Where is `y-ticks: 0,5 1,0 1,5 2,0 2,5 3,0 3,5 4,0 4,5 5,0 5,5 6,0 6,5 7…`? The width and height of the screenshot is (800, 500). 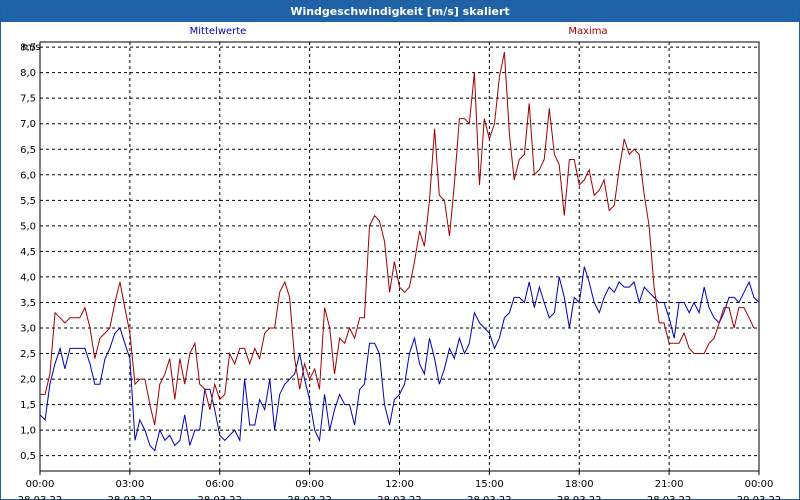 y-ticks: 0,5 1,0 1,5 2,0 2,5 3,0 3,5 4,0 4,5 5,0 5,5 6,0 6,5 7… is located at coordinates (28, 253).